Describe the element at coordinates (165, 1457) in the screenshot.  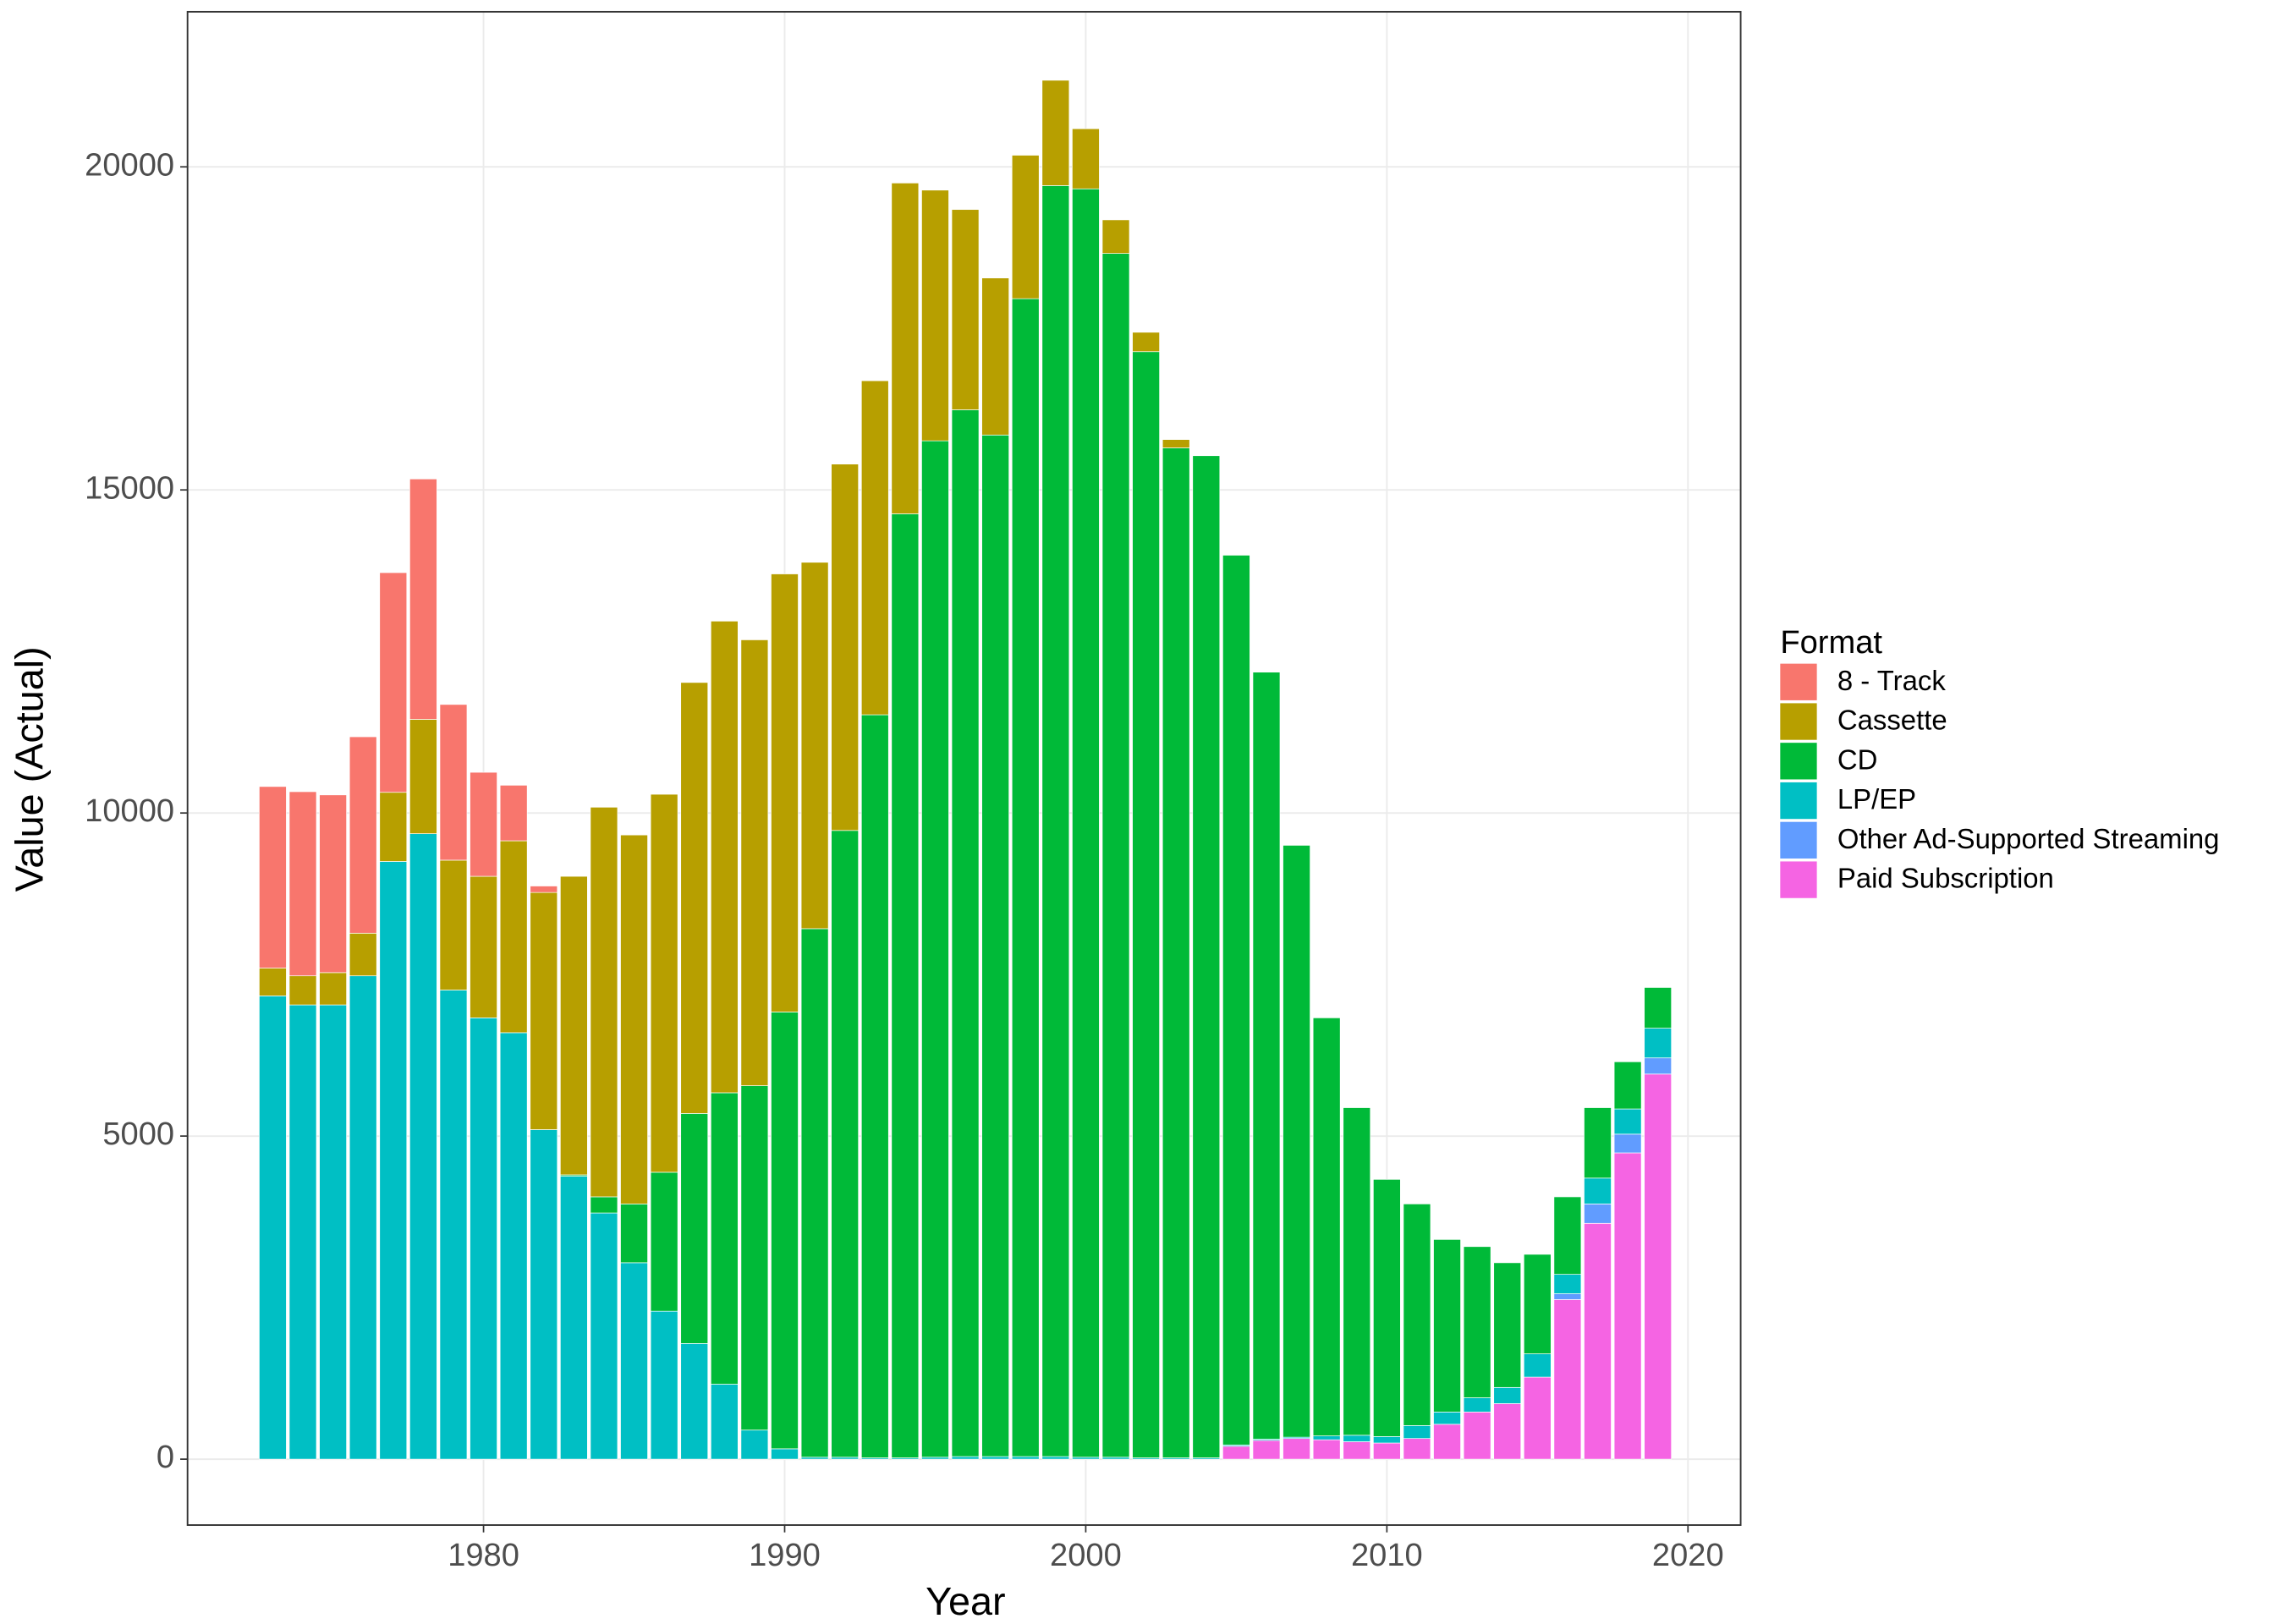
I see `y-tick-label: 0` at that location.